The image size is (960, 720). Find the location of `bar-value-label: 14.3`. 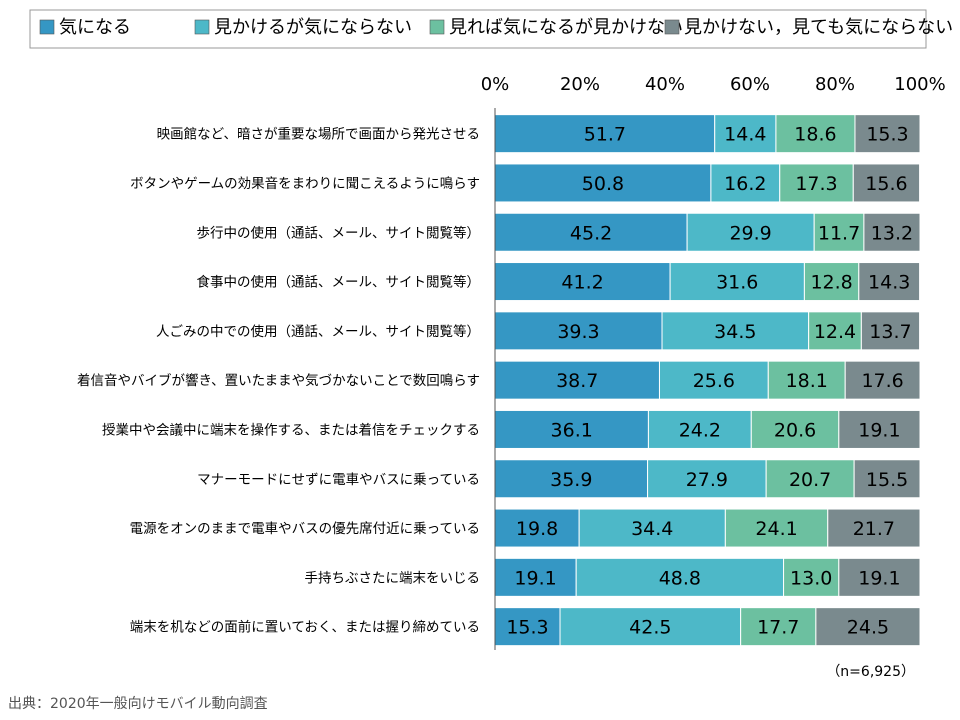

bar-value-label: 14.3 is located at coordinates (889, 283).